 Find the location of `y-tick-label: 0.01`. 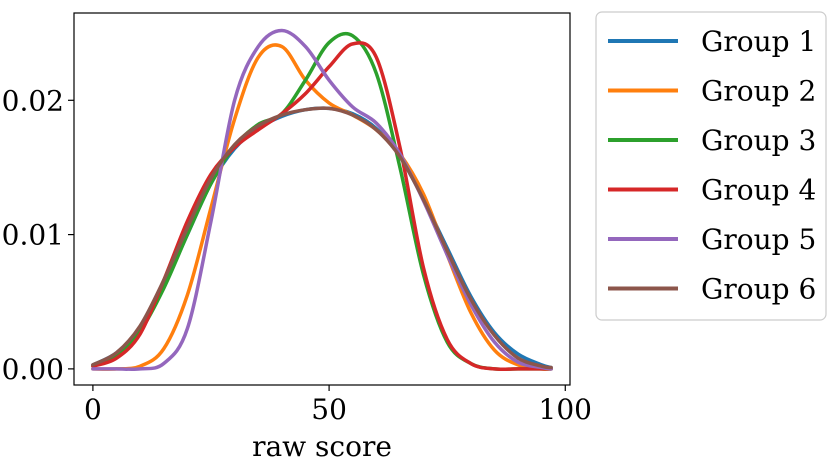

y-tick-label: 0.01 is located at coordinates (33, 235).